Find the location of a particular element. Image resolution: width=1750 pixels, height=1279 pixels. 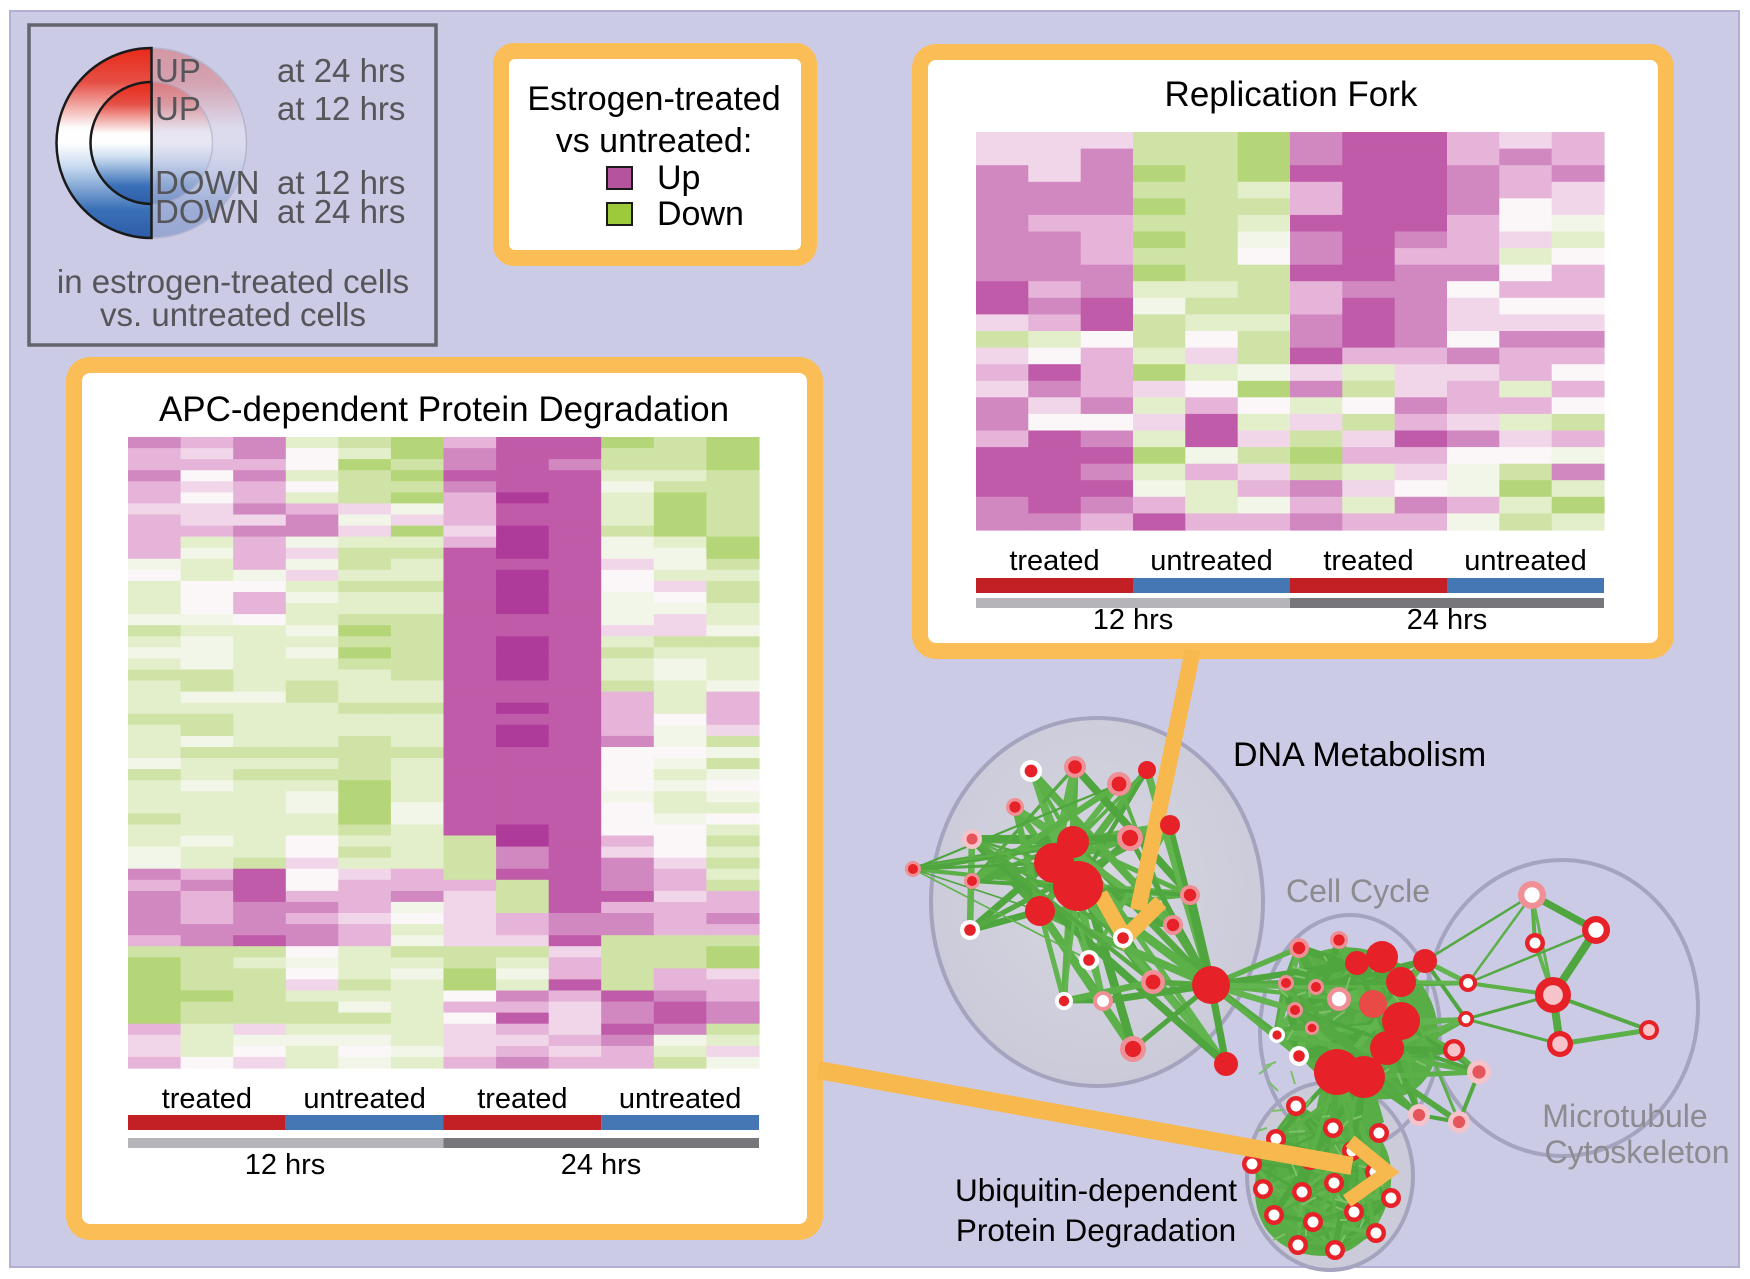

svg-text: Estrogen-treated is located at coordinates (653, 99).